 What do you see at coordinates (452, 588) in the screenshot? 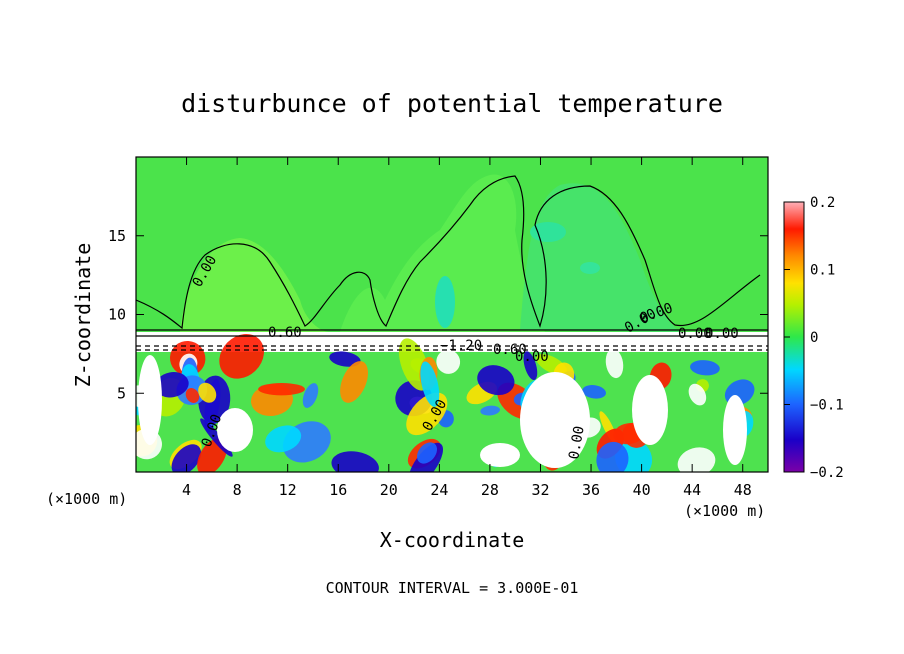
I see `contour-interval-footer: CONTOUR INTERVAL = 3.000E-01` at bounding box center [452, 588].